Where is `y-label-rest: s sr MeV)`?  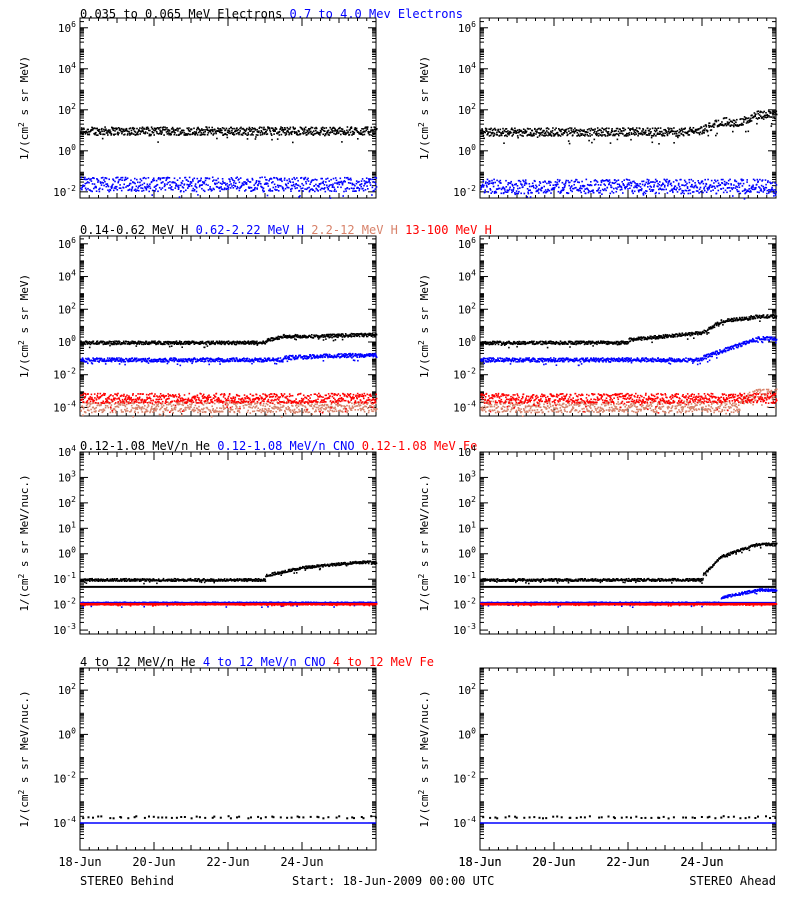 y-label-rest: s sr MeV) is located at coordinates (24, 89).